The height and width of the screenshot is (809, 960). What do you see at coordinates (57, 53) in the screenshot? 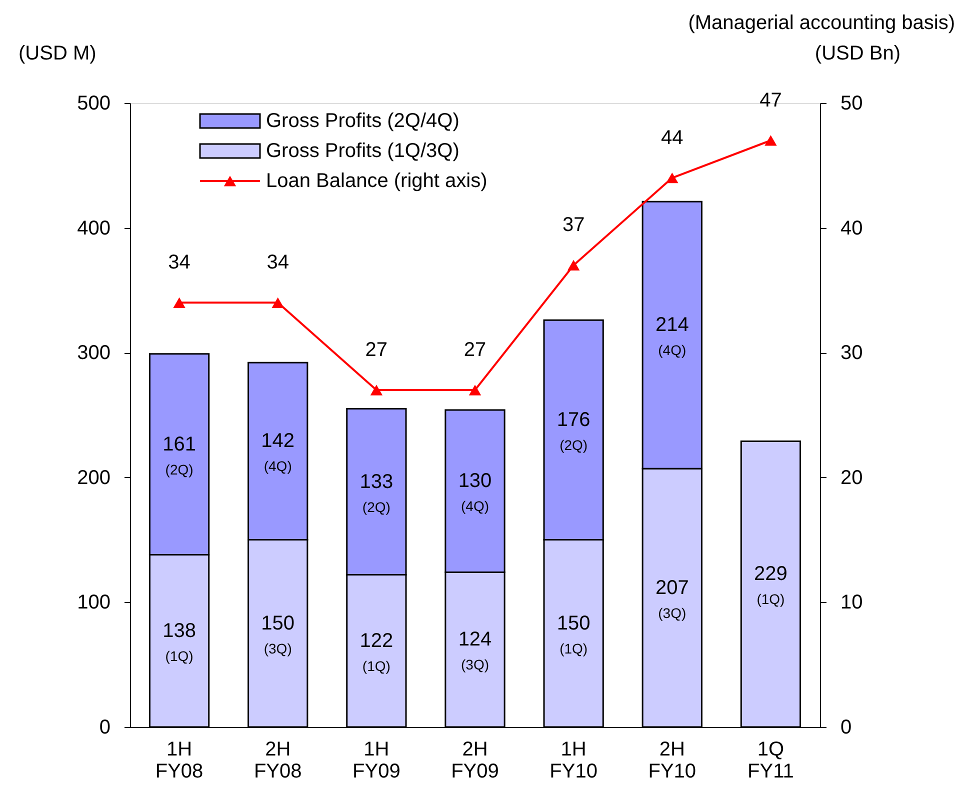
I see `y-axis-title: (USD M)` at bounding box center [57, 53].